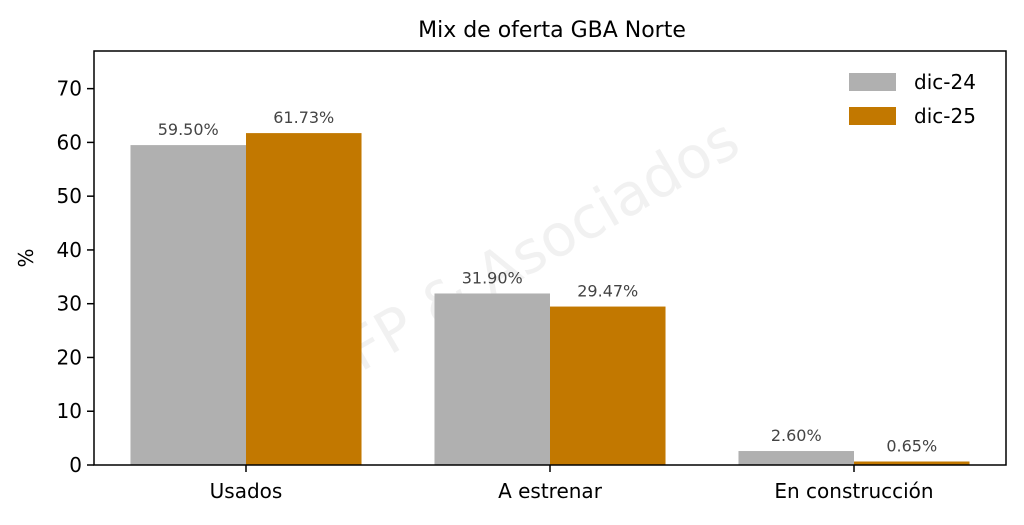 This screenshot has height=525, width=1024. Describe the element at coordinates (550, 491) in the screenshot. I see `x-tick-label: A estrenar` at that location.